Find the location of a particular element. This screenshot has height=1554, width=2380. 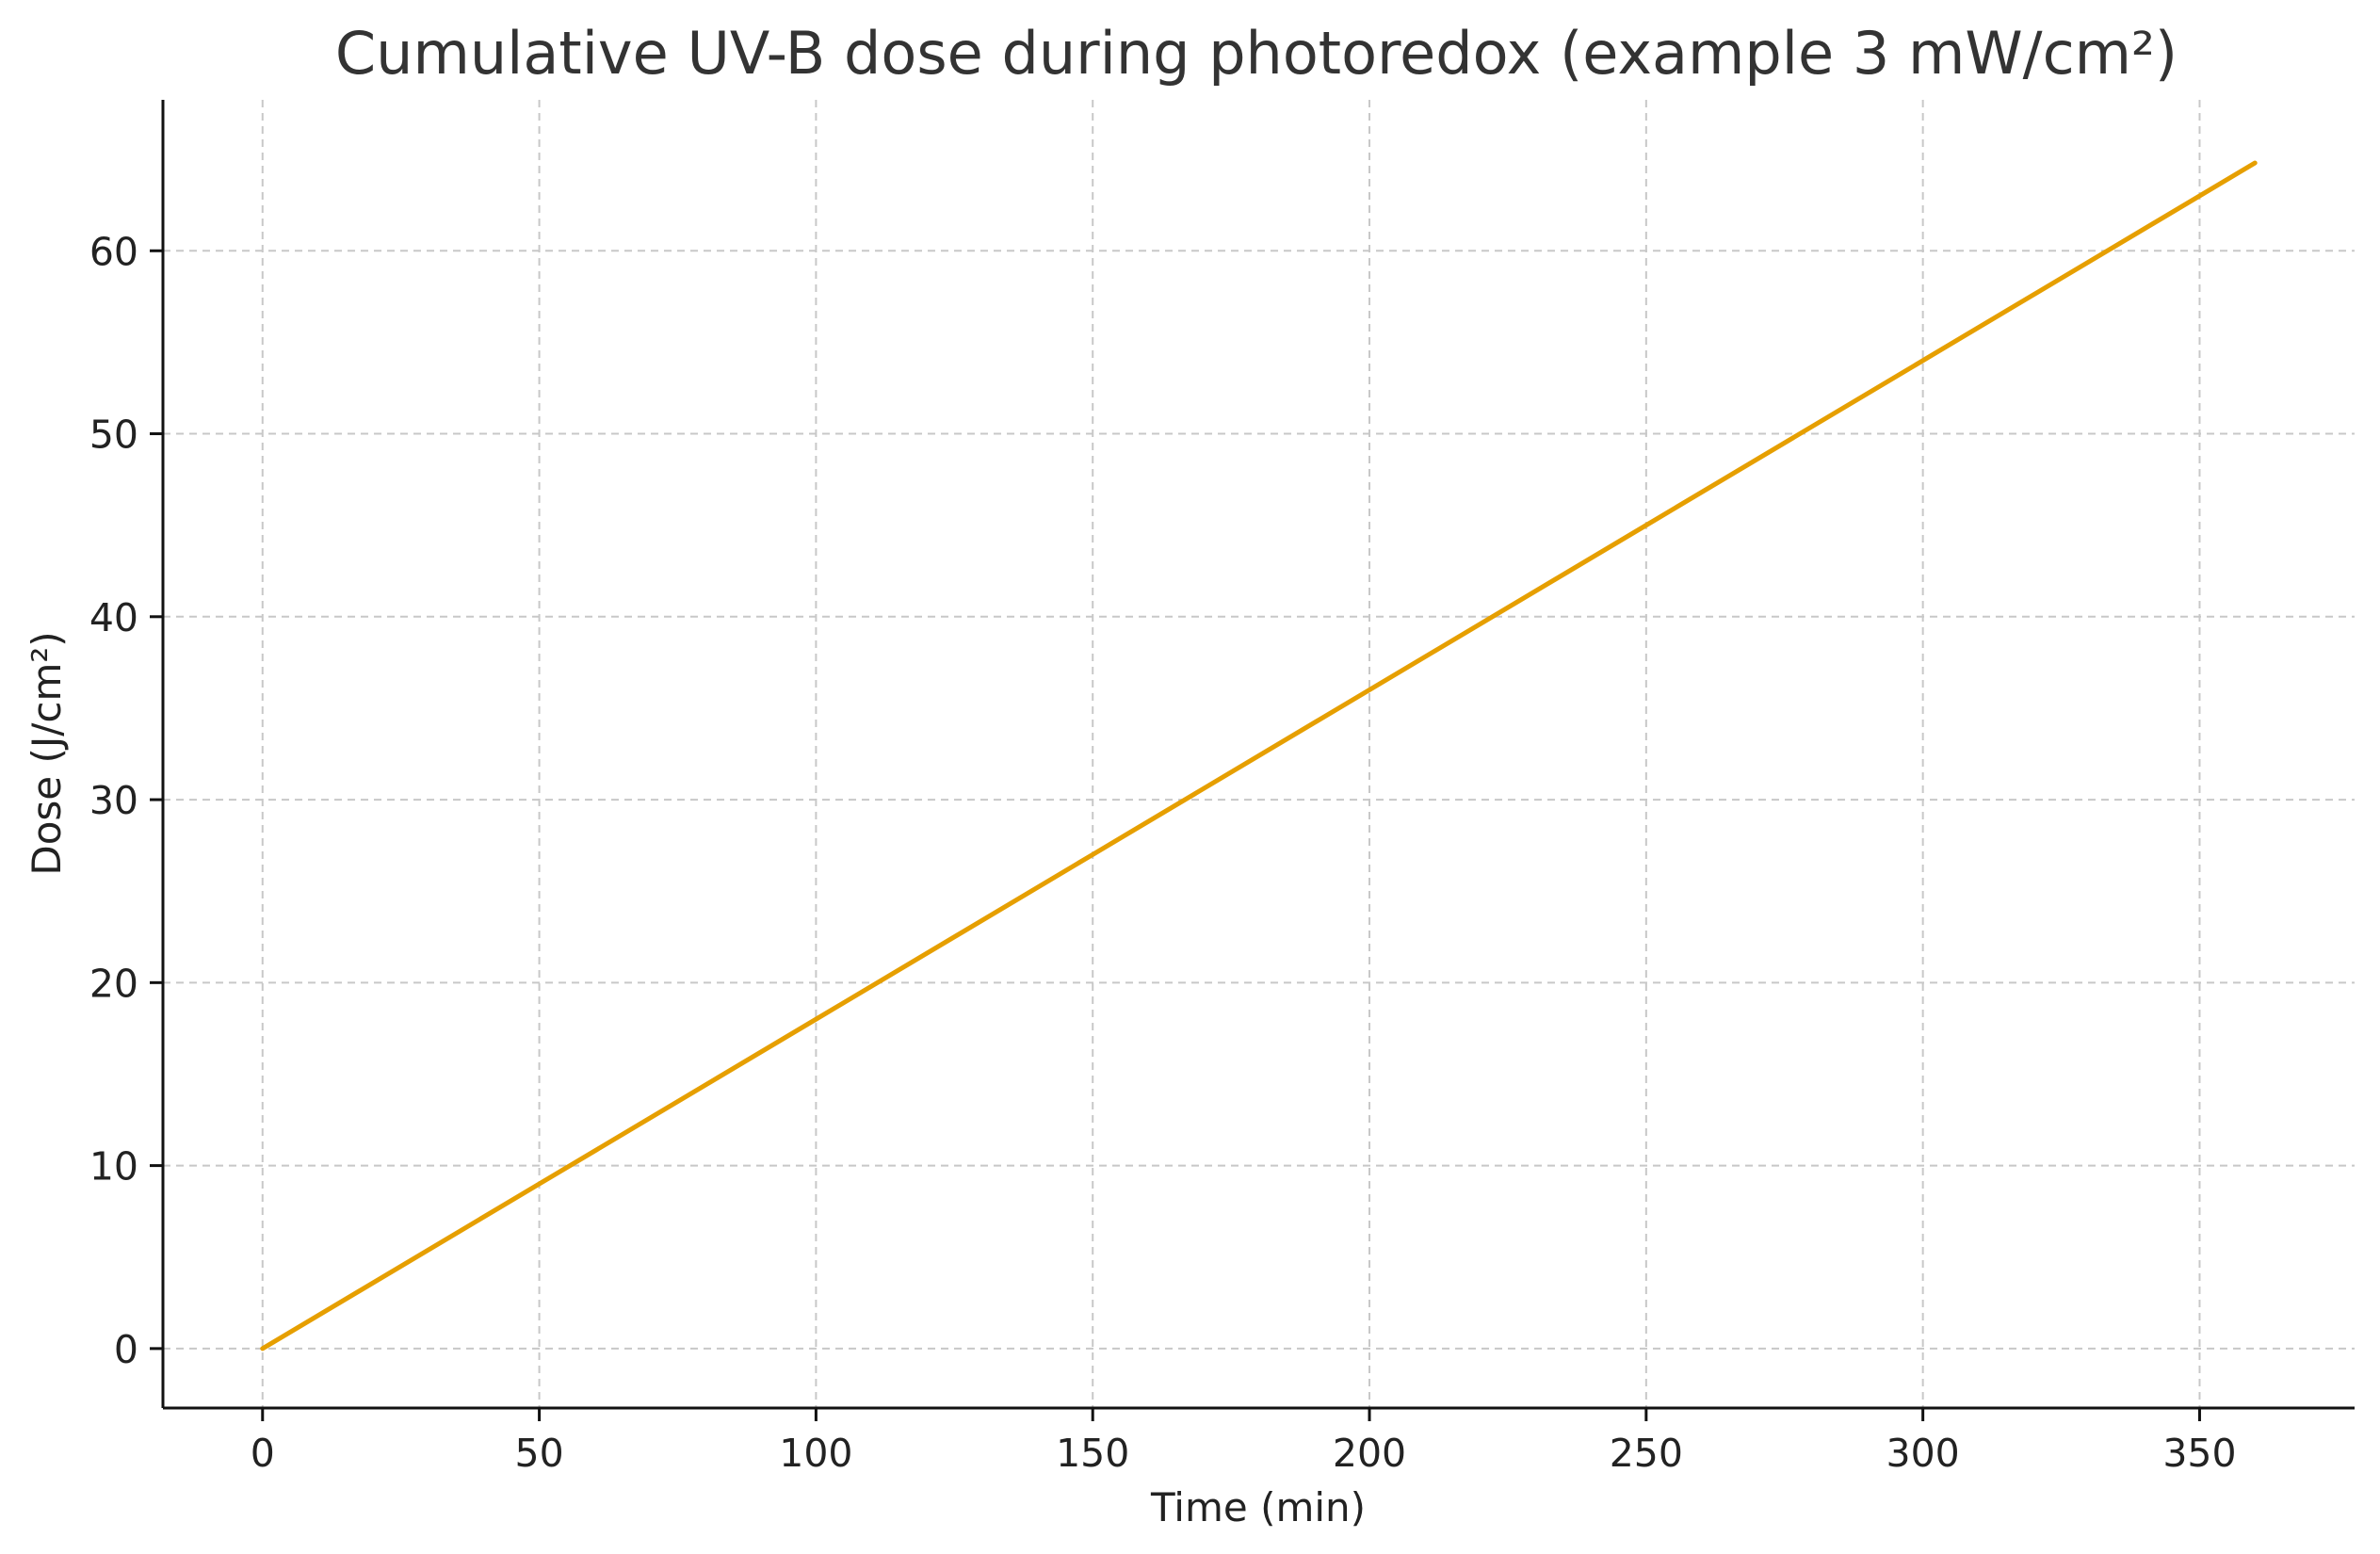

y-tick-label: 10 is located at coordinates (113, 1167).